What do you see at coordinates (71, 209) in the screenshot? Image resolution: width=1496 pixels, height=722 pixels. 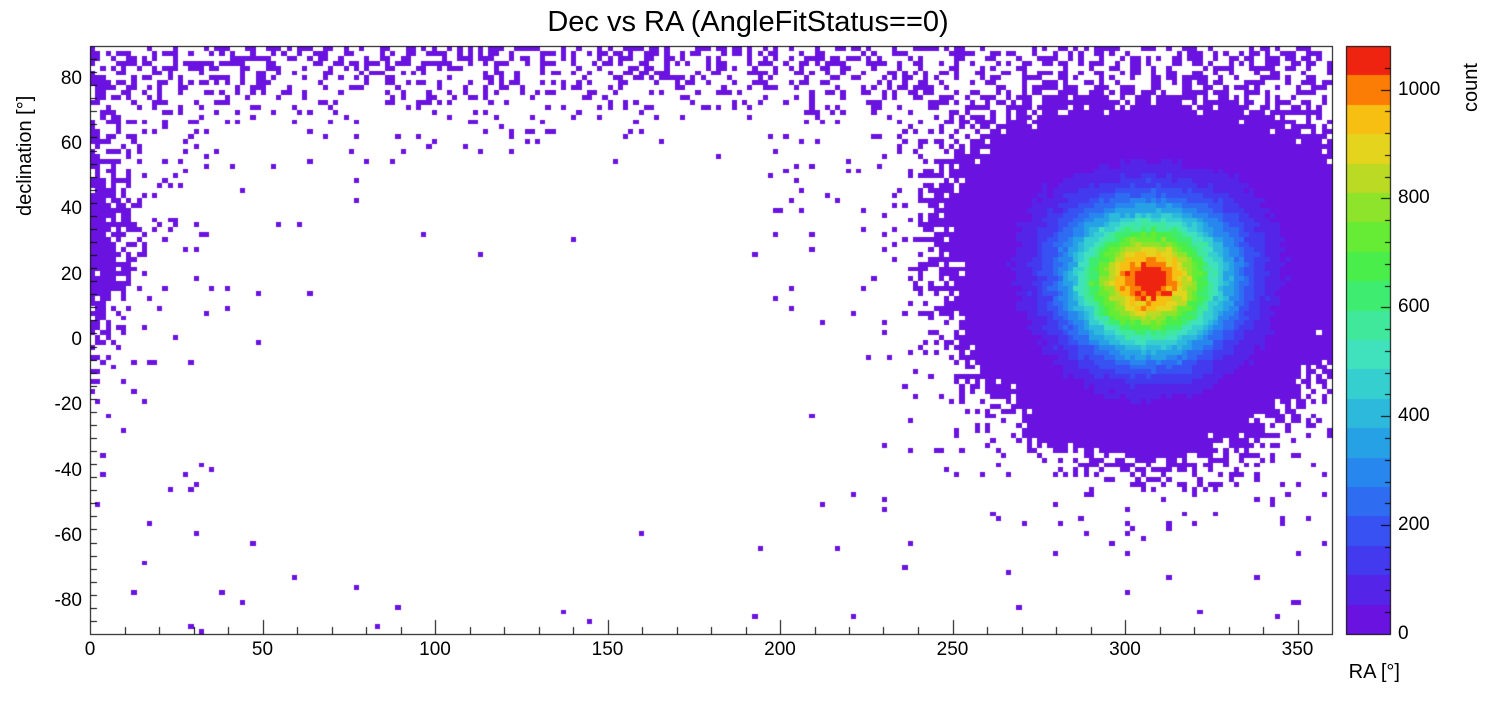 I see `y-tick-label: 40` at bounding box center [71, 209].